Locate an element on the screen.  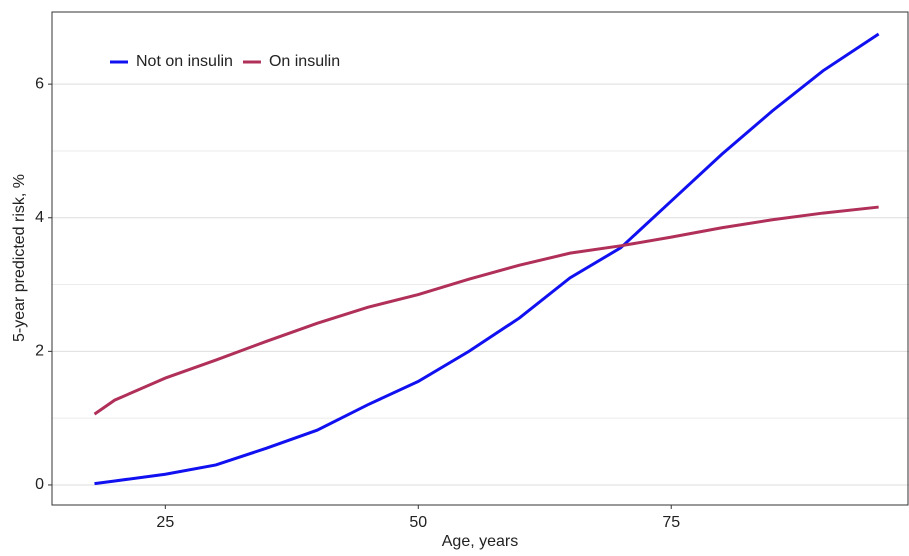
y-tick-label: 4 is located at coordinates (39, 217).